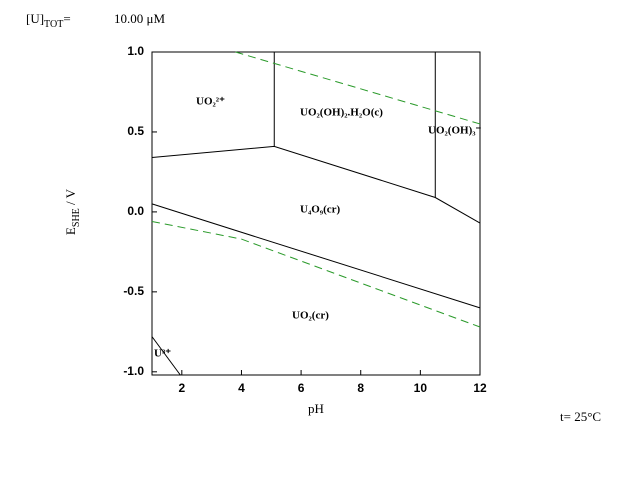  I want to click on y-label-sub: SHE, so click(76, 217).